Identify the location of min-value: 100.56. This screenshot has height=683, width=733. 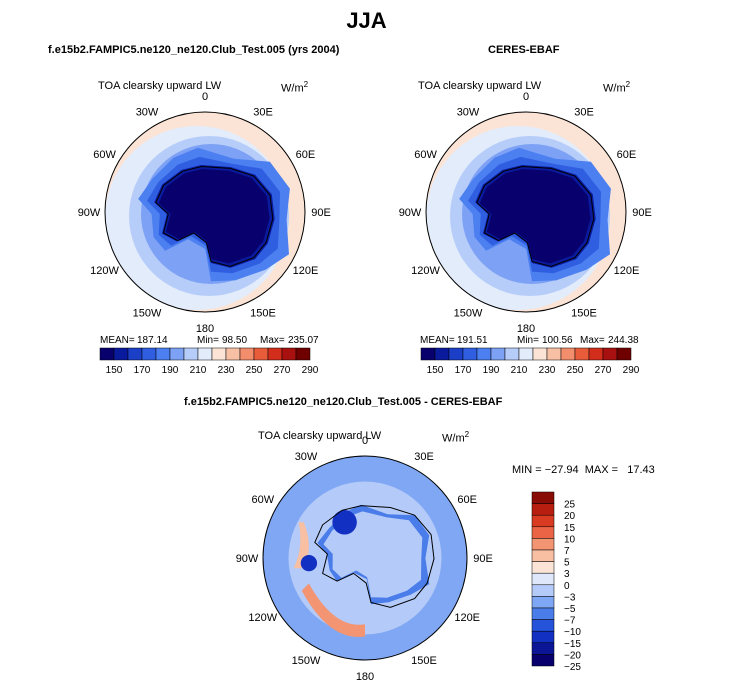
(557, 340).